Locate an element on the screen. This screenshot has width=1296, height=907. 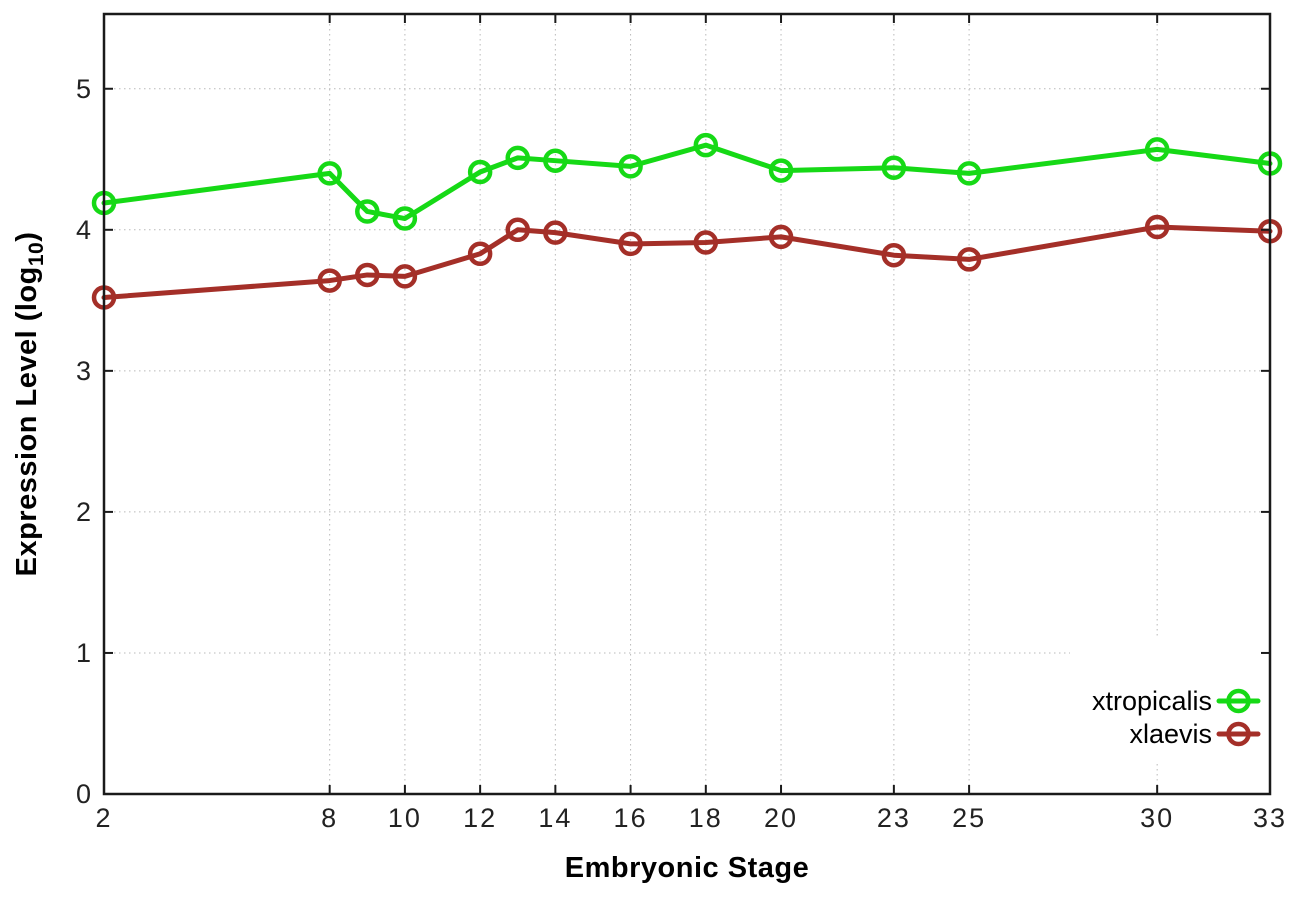
y-tick-label: 3 is located at coordinates (84, 371).